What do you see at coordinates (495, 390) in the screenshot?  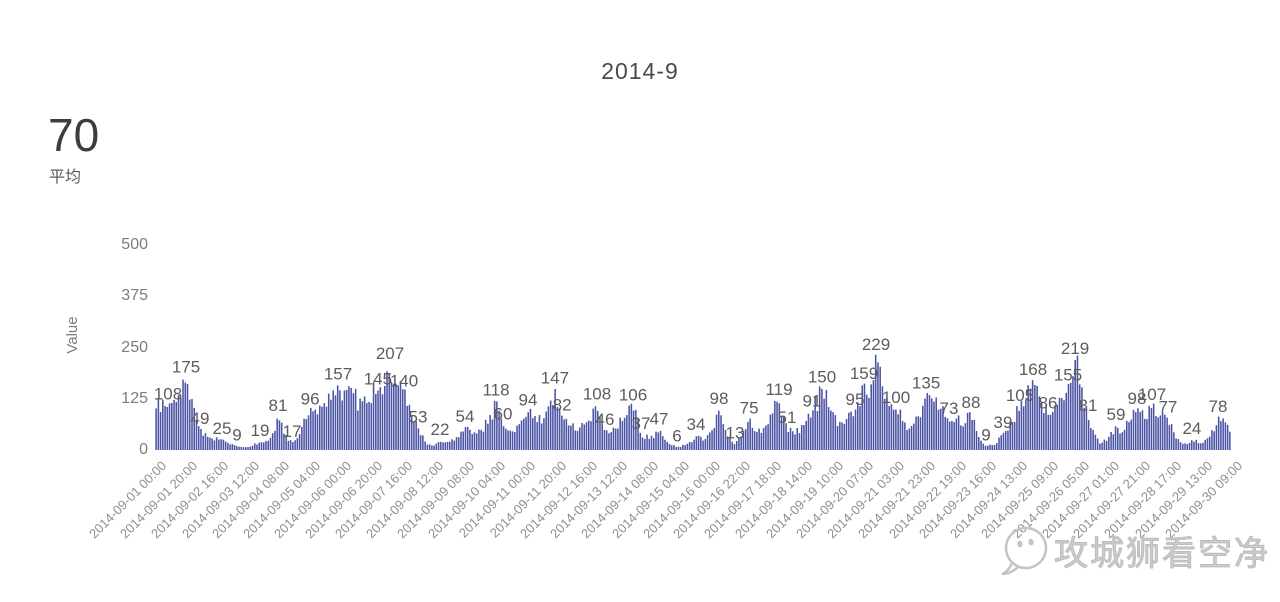 I see `bar-value-label: 118` at bounding box center [495, 390].